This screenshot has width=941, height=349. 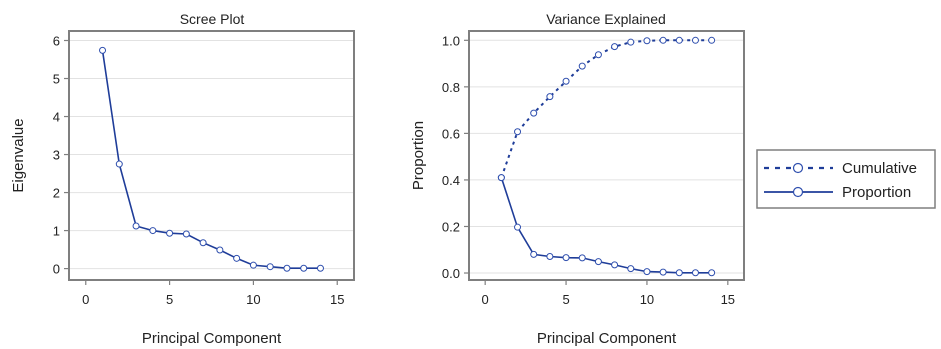 I want to click on legend-label-proportion: Proportion, so click(x=876, y=192).